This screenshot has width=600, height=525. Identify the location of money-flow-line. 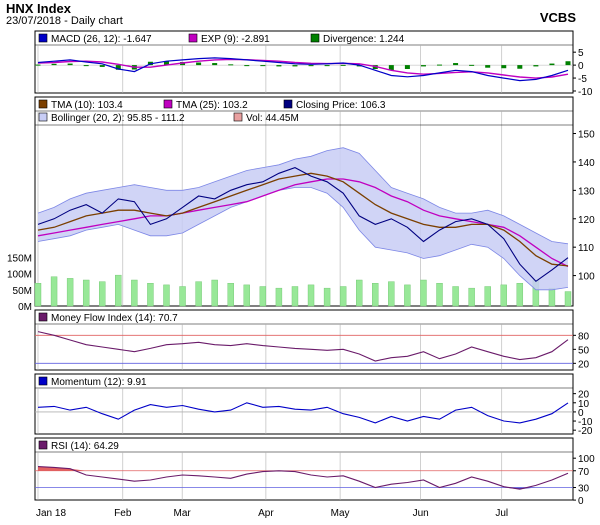
(303, 346).